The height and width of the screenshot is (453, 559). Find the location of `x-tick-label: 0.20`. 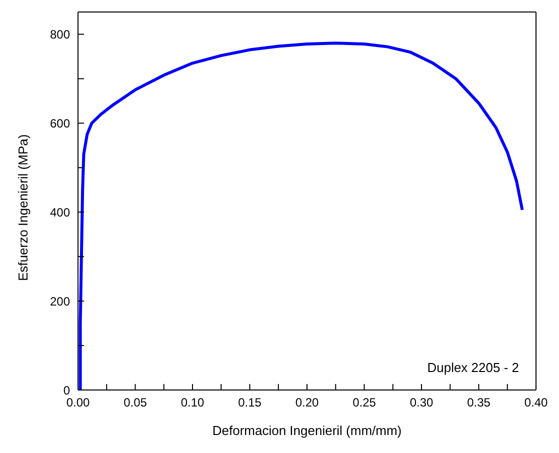

x-tick-label: 0.20 is located at coordinates (307, 403).